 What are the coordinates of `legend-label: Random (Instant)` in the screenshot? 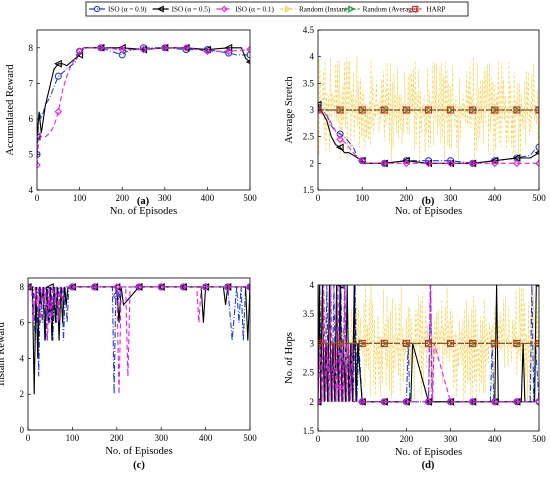 It's located at (324, 10).